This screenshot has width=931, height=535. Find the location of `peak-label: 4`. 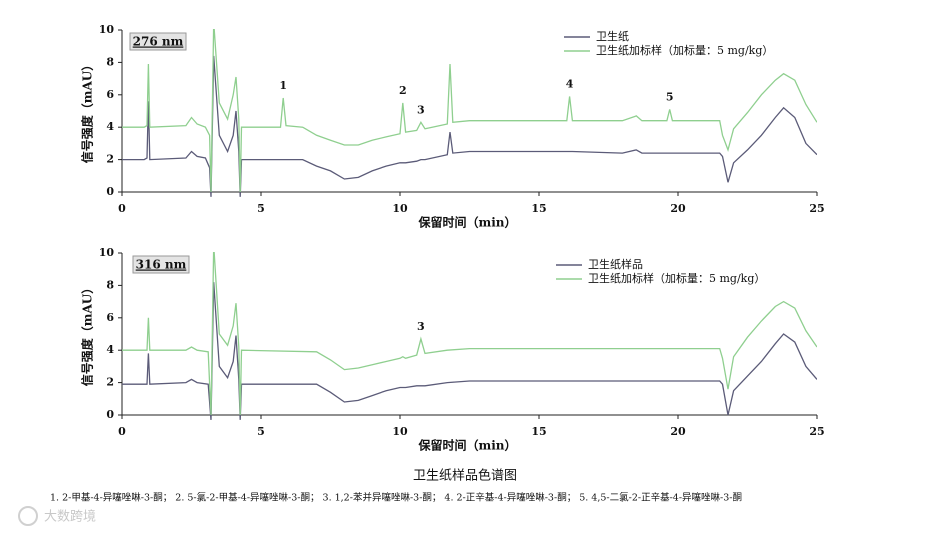

peak-label: 4 is located at coordinates (570, 83).